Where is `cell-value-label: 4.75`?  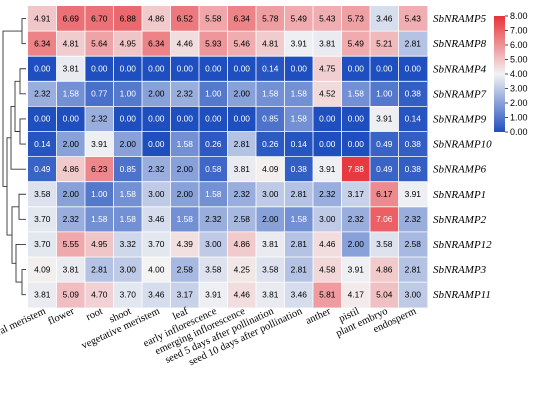
cell-value-label: 4.75 is located at coordinates (327, 68).